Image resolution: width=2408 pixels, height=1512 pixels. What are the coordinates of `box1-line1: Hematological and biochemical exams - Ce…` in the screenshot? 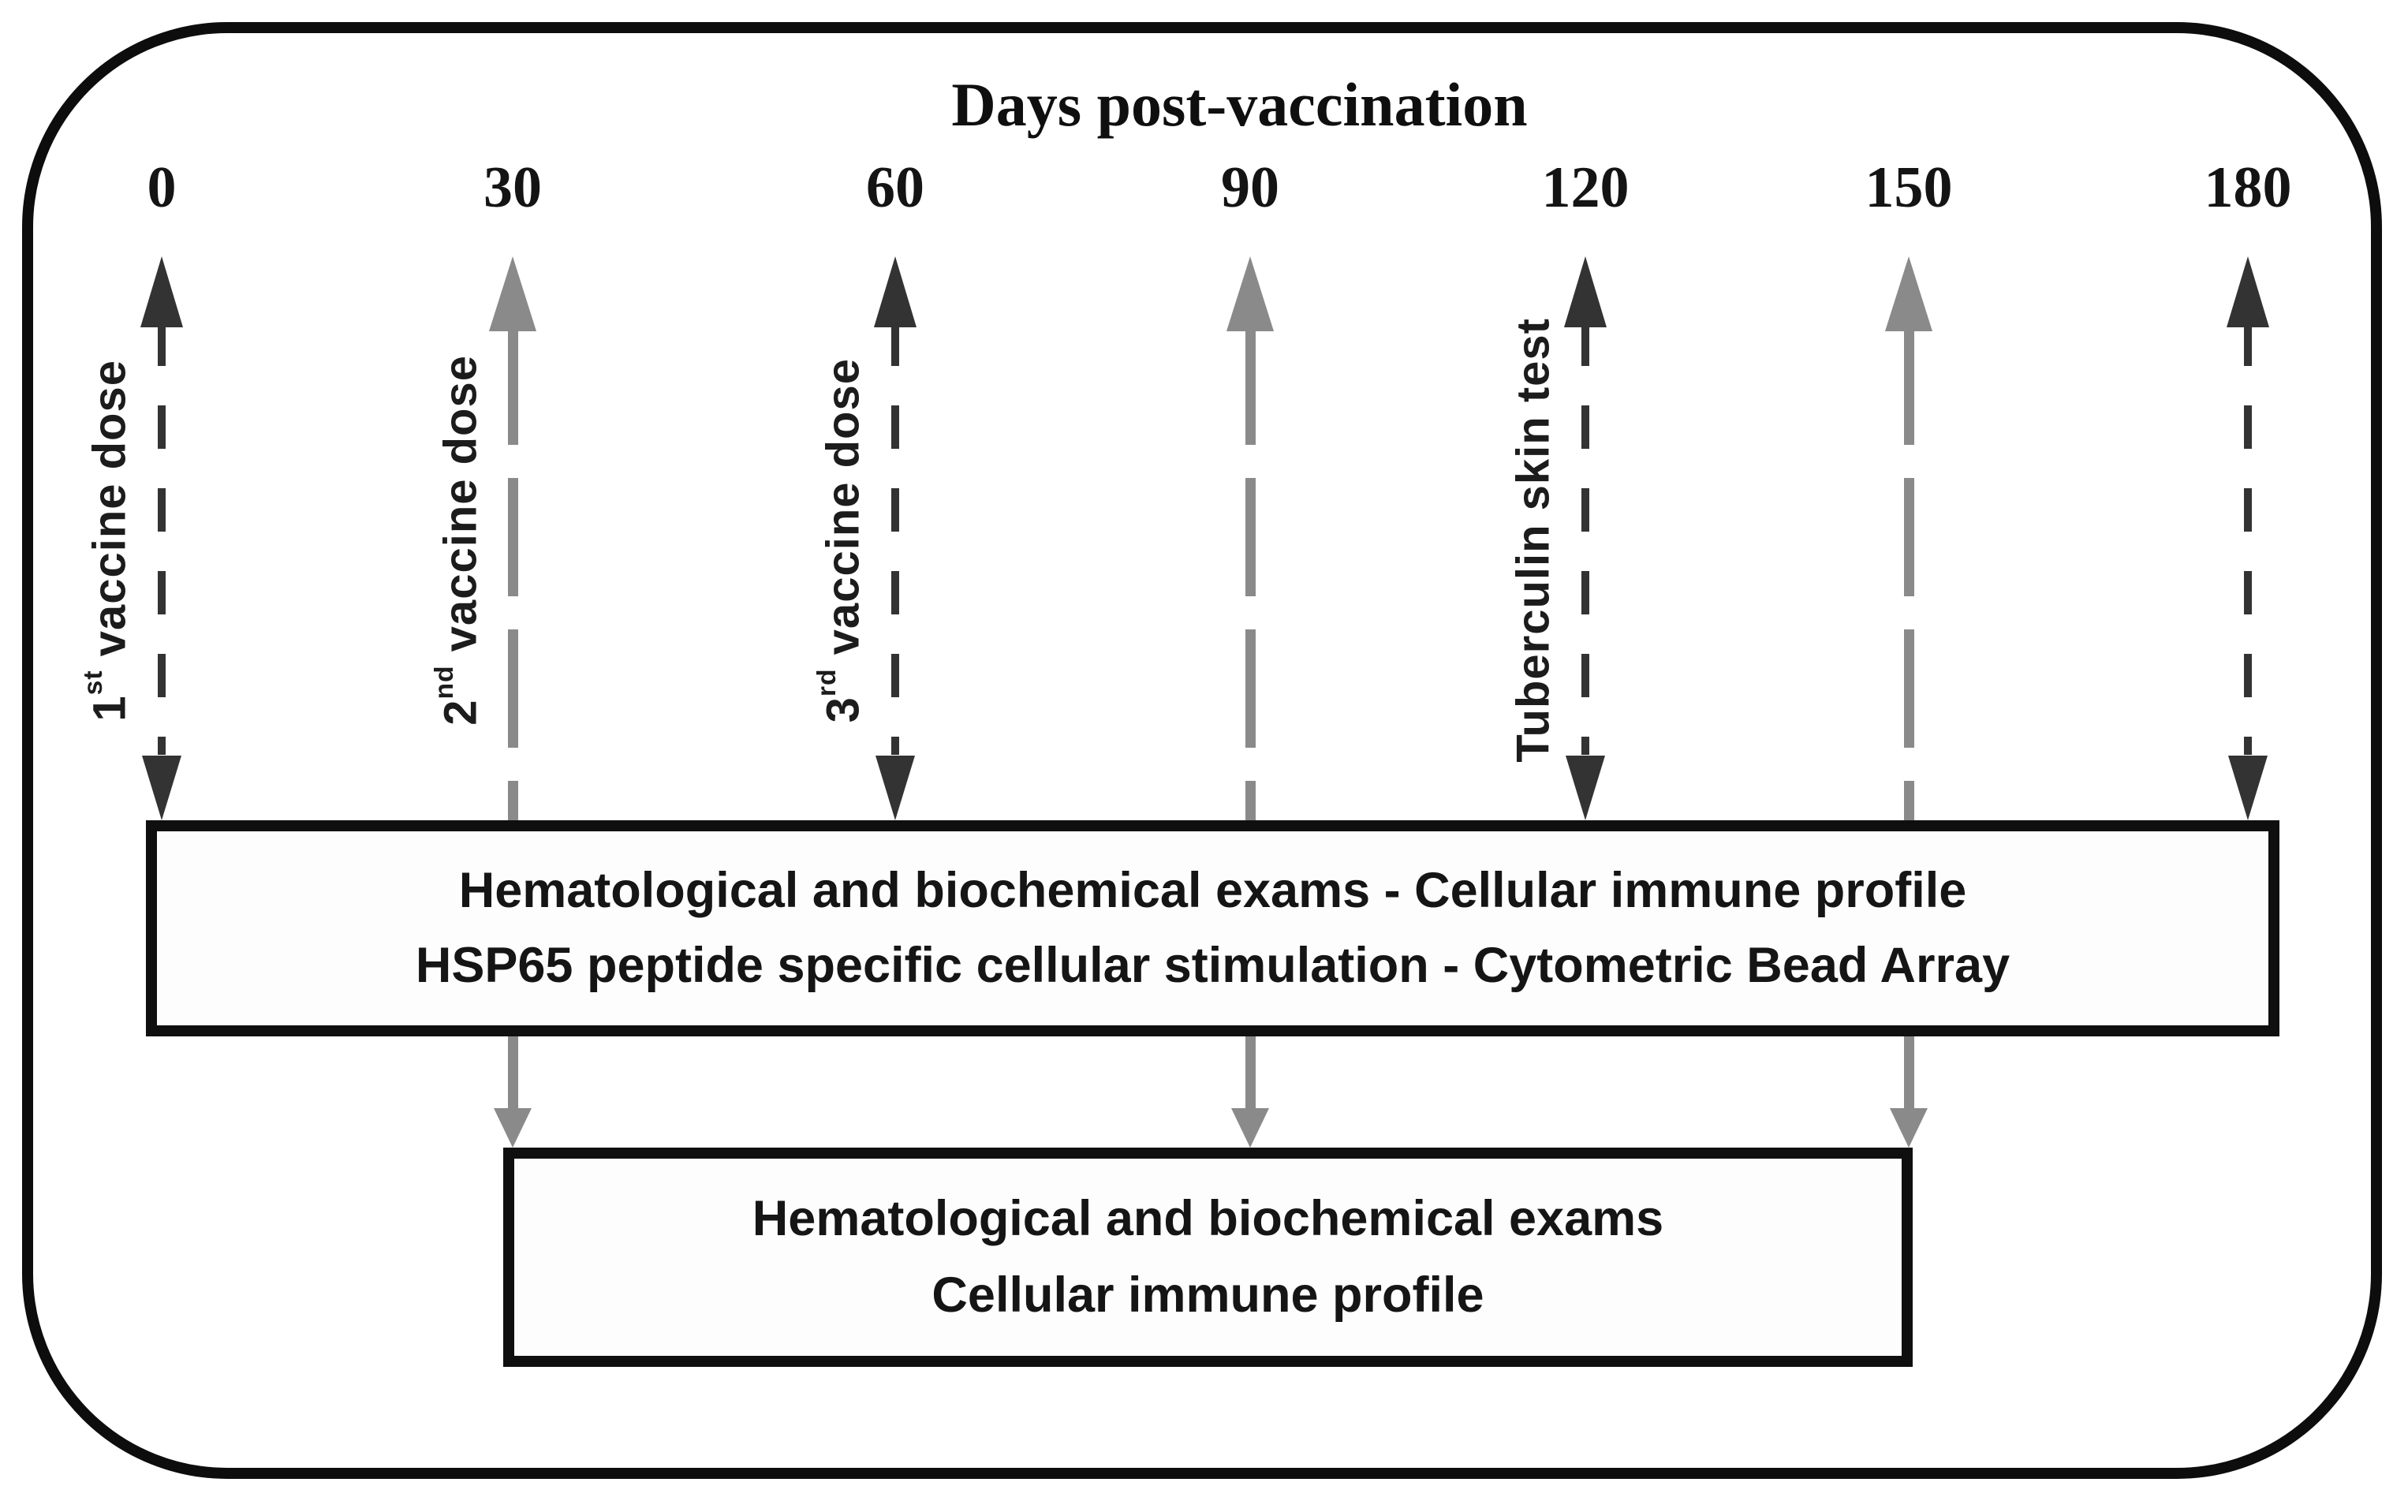 It's located at (1212, 890).